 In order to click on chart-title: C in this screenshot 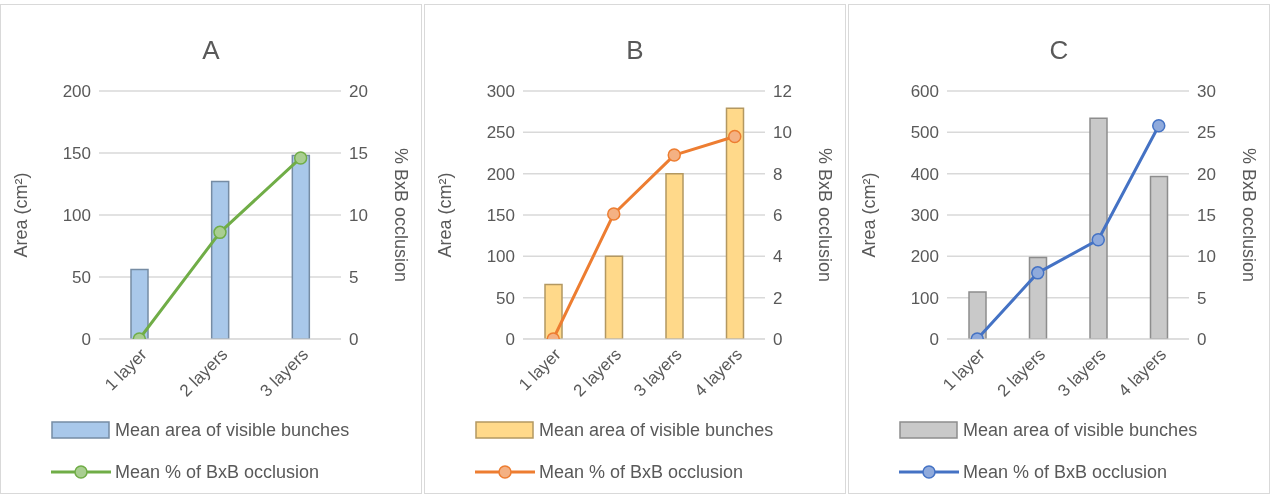, I will do `click(1059, 50)`.